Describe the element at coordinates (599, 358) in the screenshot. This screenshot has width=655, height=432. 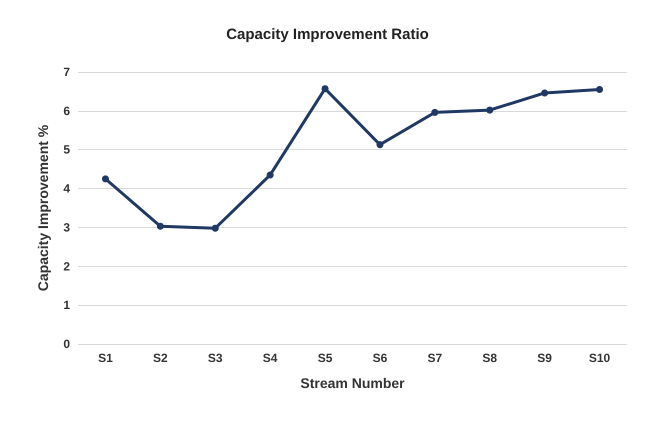
I see `x-tick-label: S10` at that location.